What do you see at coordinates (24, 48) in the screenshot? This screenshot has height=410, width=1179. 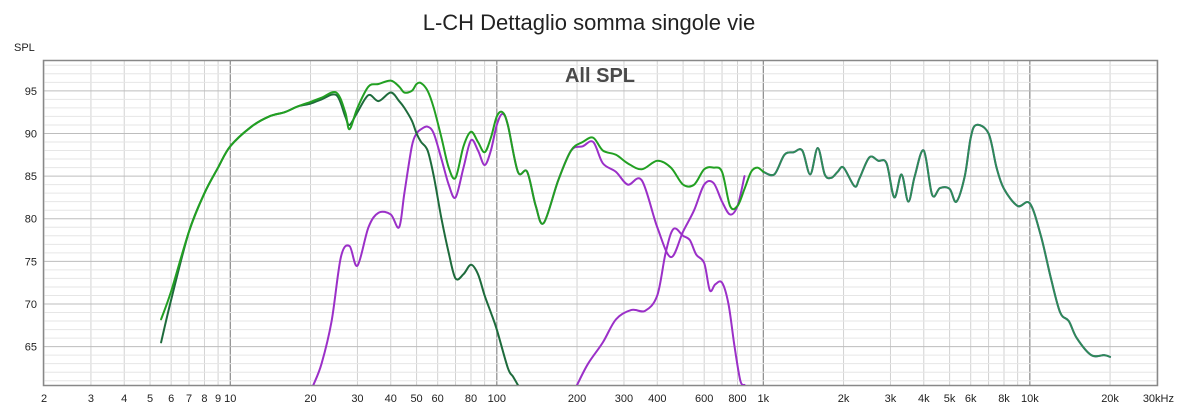 I see `y-axis-label: SPL` at bounding box center [24, 48].